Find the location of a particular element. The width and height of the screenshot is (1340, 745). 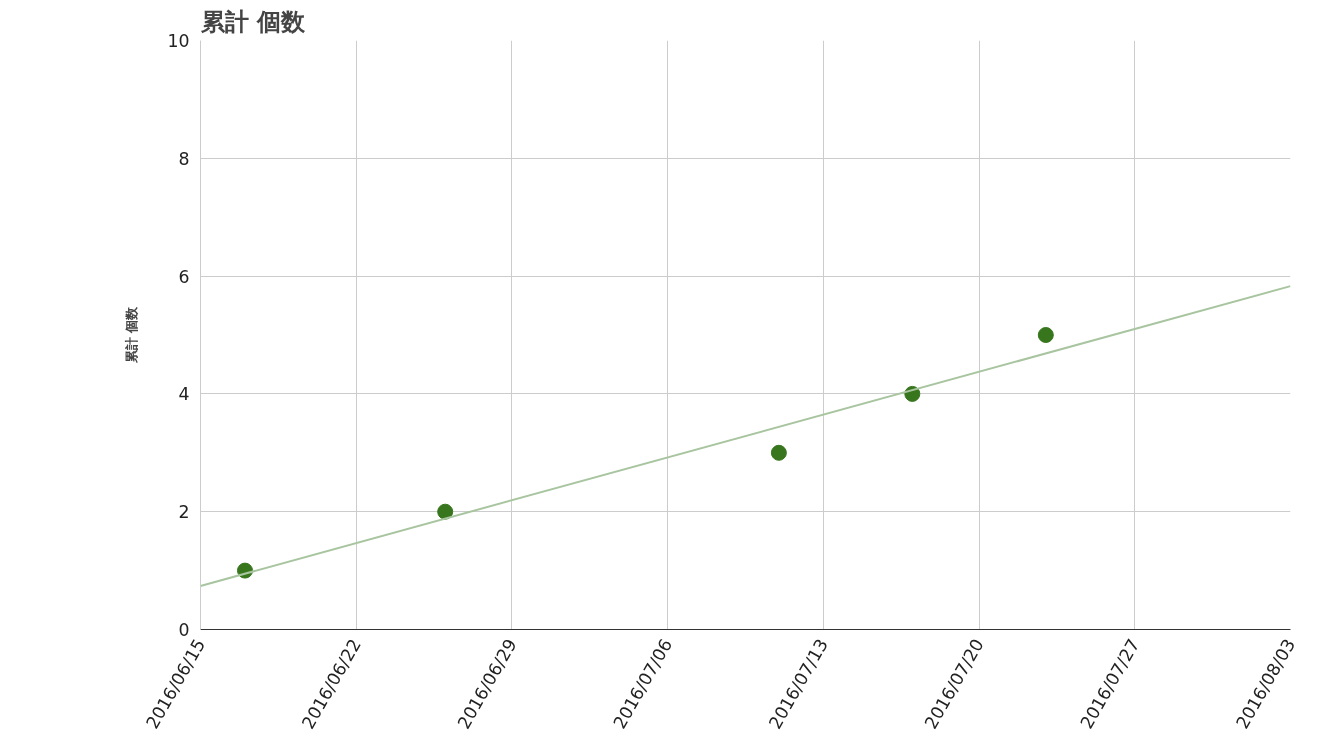

y-tick-label: 4 is located at coordinates (184, 394).